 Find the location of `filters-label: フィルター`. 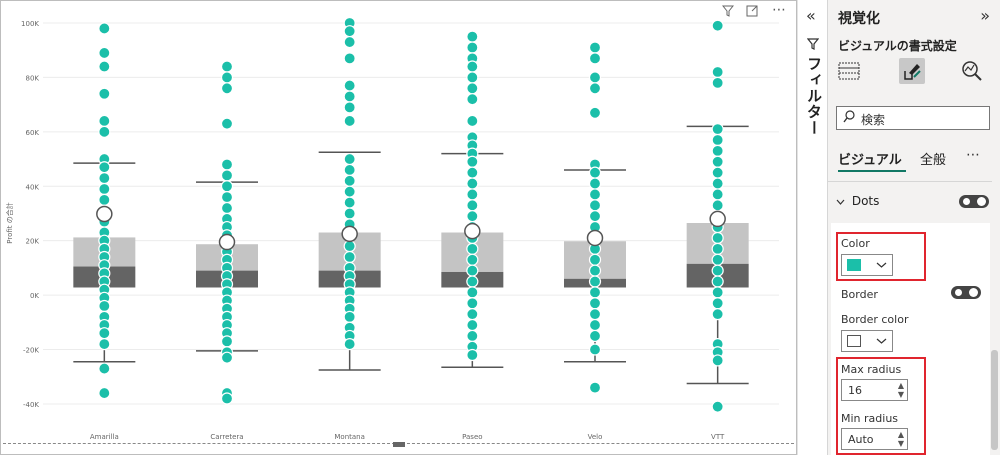

filters-label: フィルター is located at coordinates (814, 96).